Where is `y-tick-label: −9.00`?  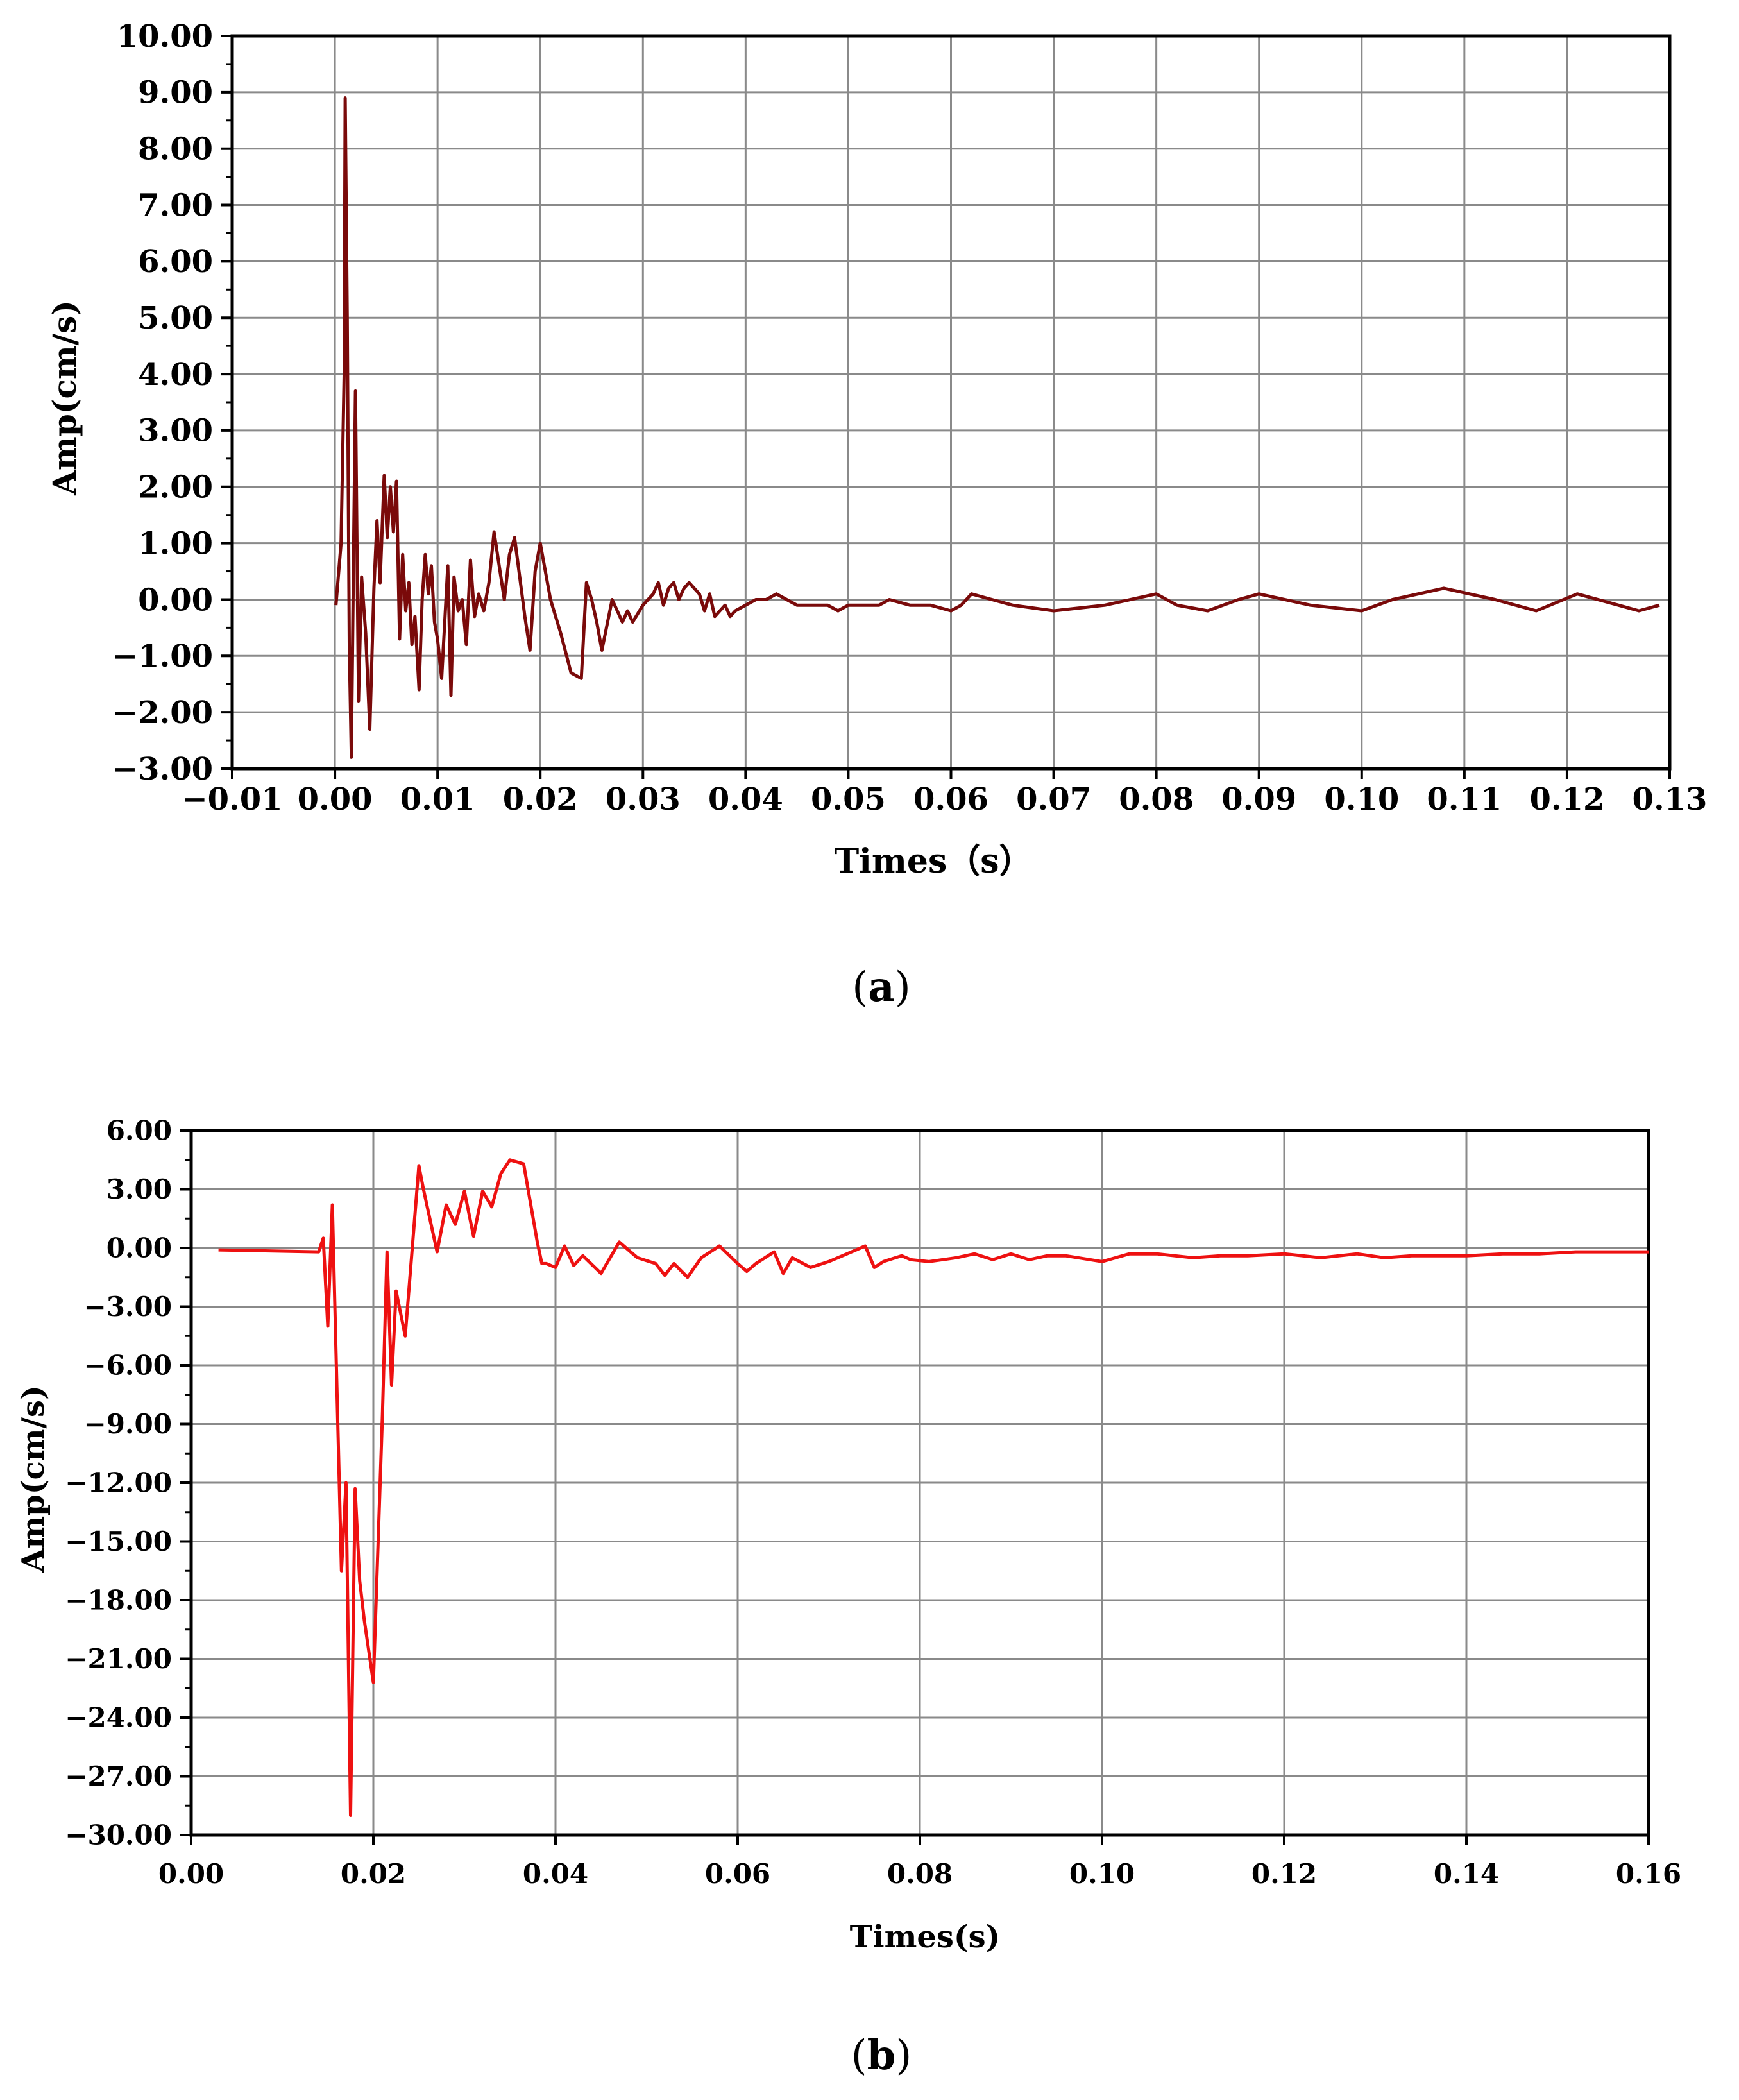
y-tick-label: −9.00 is located at coordinates (128, 1424).